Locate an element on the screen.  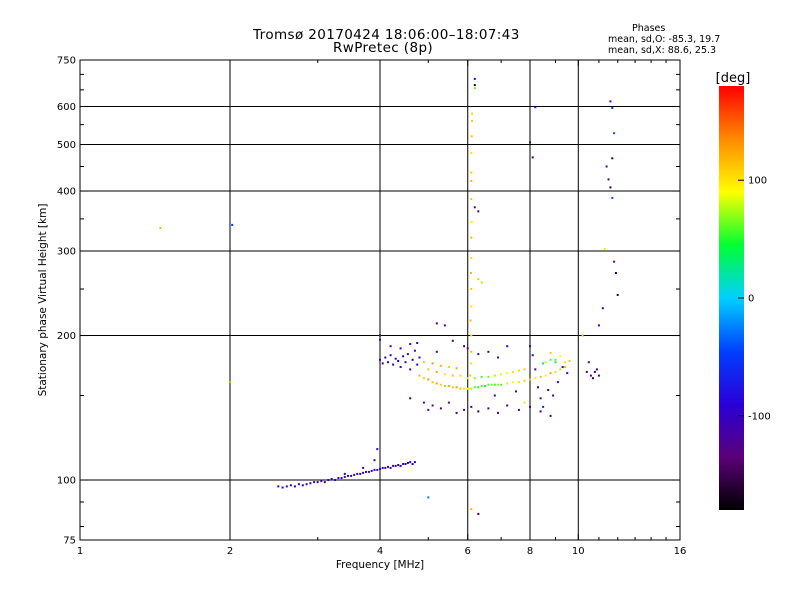
y-tick-label: 75 is located at coordinates (69, 541).